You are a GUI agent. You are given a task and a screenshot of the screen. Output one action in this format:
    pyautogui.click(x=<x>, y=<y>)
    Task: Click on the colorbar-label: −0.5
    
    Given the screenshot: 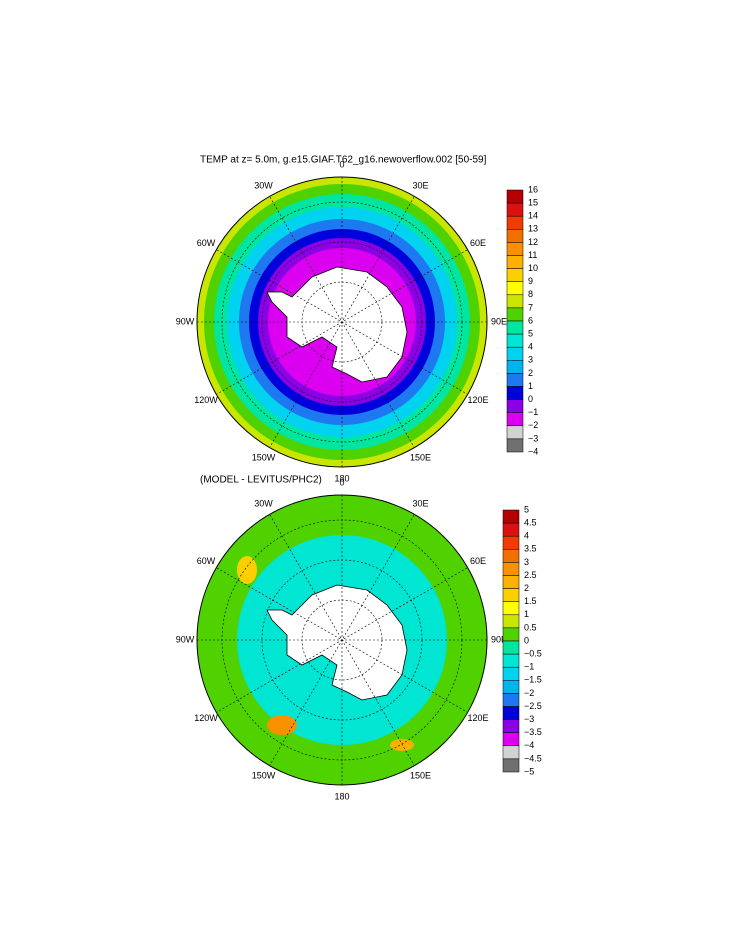 What is the action you would take?
    pyautogui.click(x=533, y=653)
    